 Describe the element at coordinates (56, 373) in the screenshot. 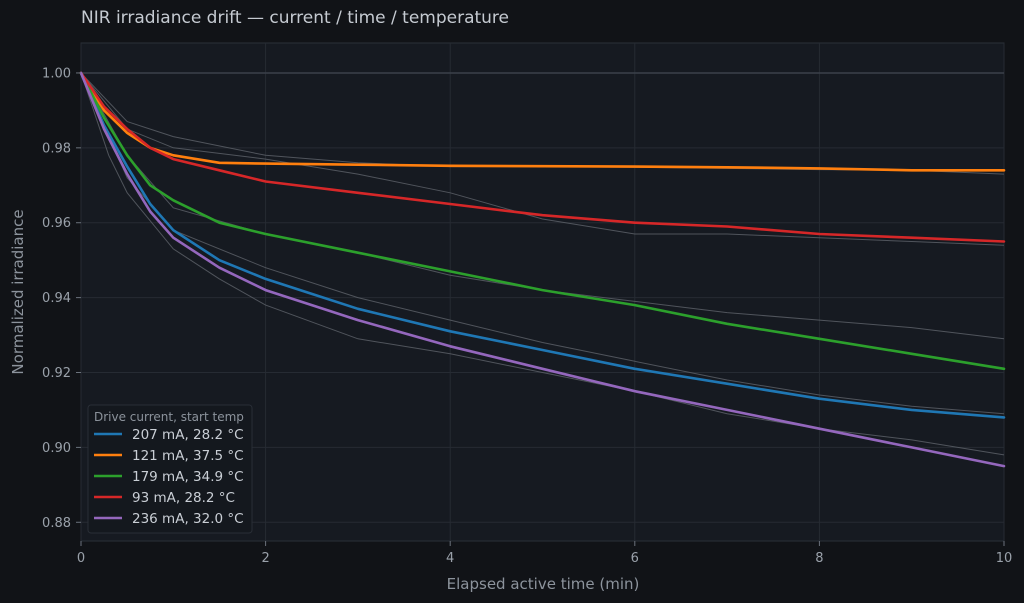

I see `y-tick-label: 0.92` at that location.